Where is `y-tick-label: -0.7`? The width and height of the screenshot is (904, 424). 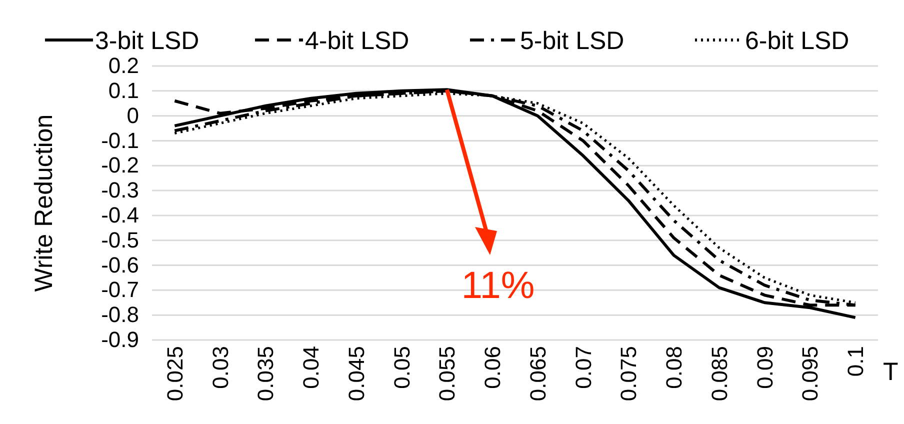
y-tick-label: -0.7 is located at coordinates (120, 289).